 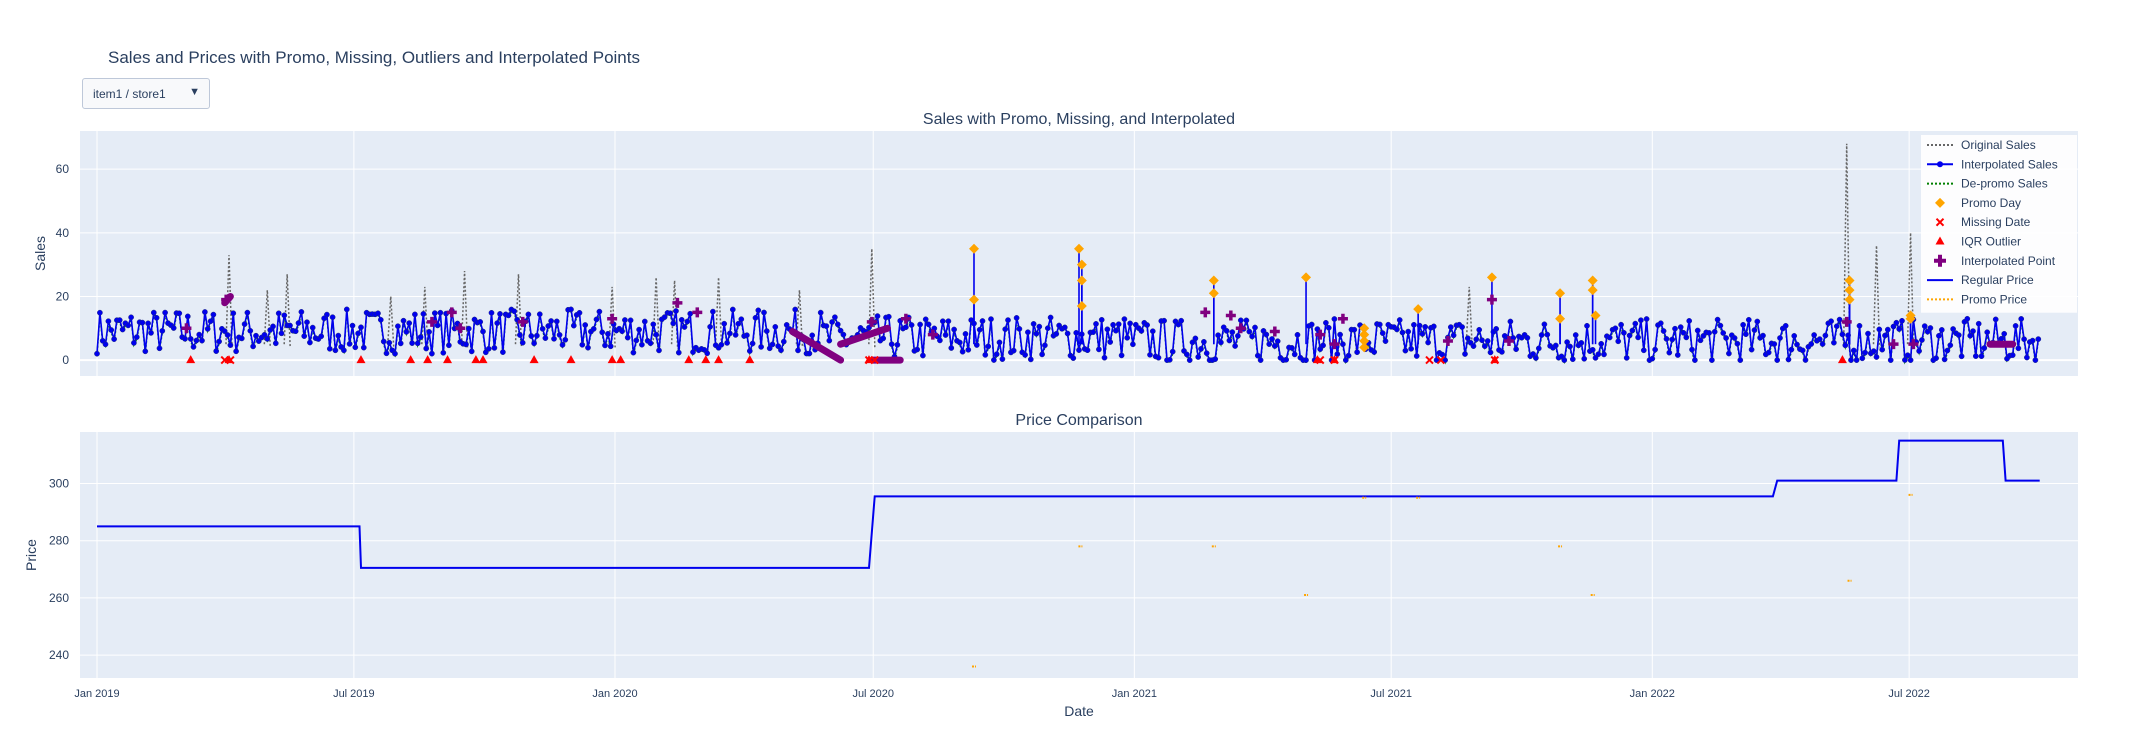 I want to click on series-selector-dropdown: item1 / store1 ▼, so click(x=146, y=93).